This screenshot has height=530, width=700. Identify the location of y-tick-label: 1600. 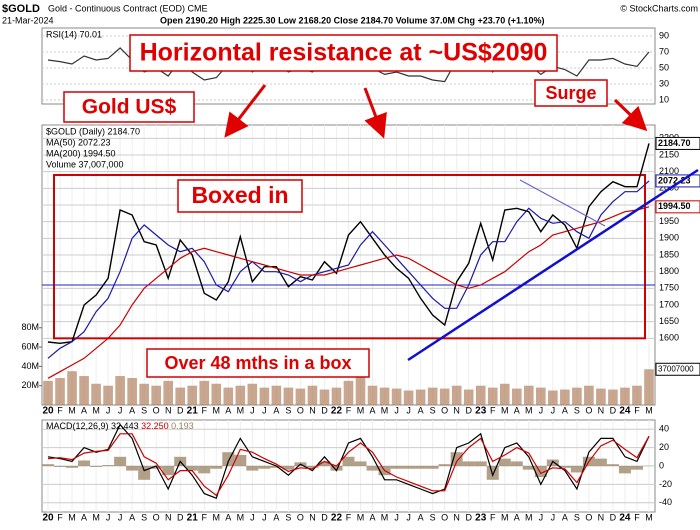
(669, 338).